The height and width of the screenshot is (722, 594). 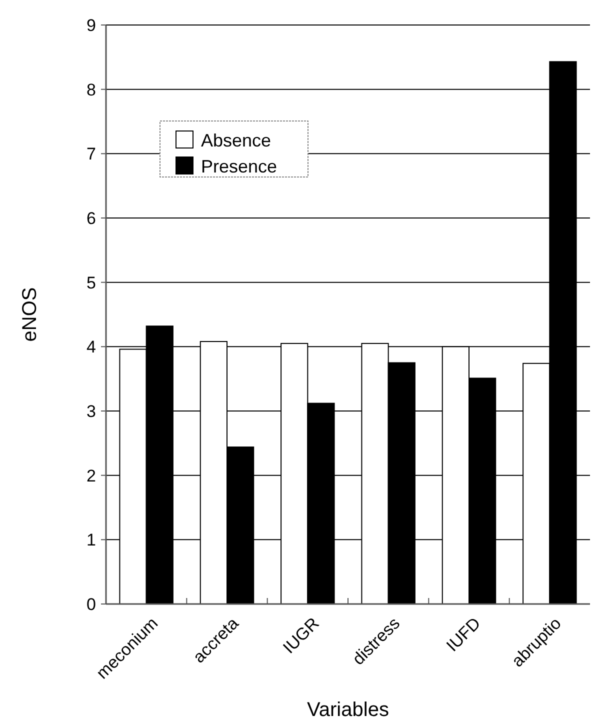 What do you see at coordinates (91, 154) in the screenshot?
I see `y-tick-label: 7` at bounding box center [91, 154].